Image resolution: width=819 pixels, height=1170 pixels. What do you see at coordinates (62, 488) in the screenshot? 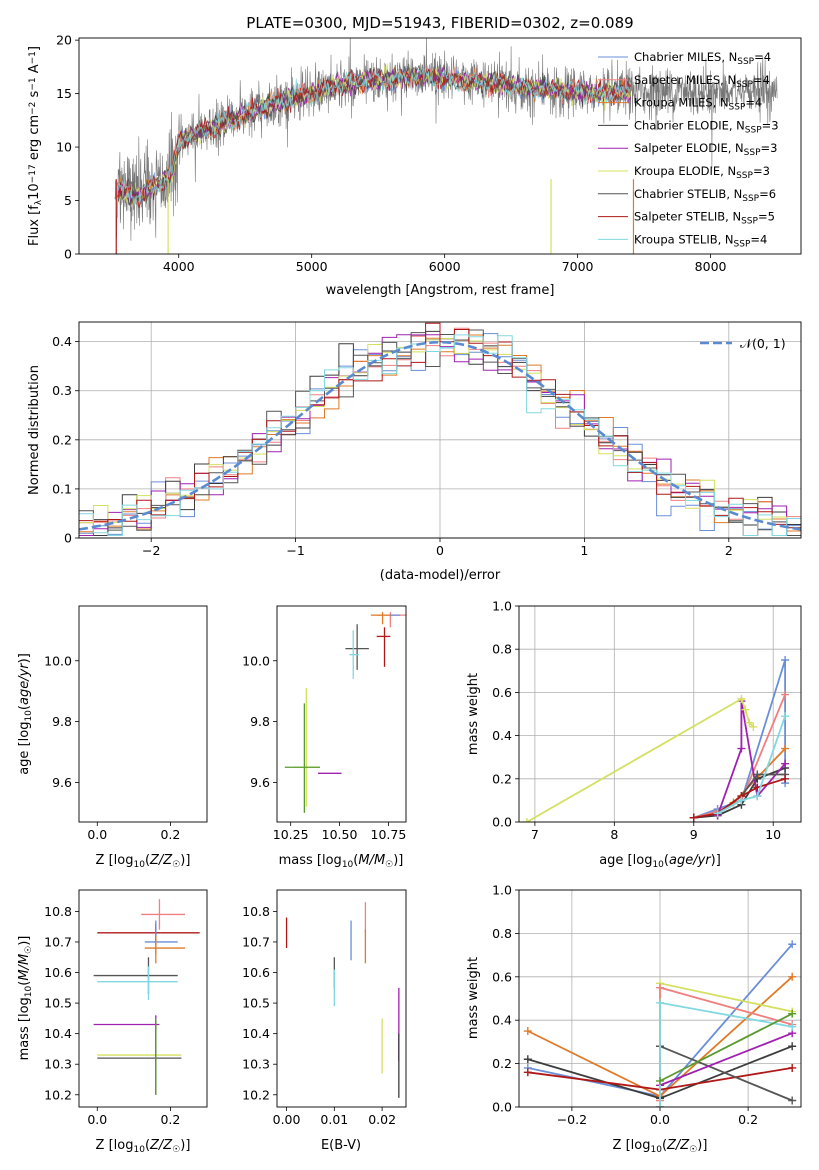
I see `y-tick-label: 0.1` at bounding box center [62, 488].